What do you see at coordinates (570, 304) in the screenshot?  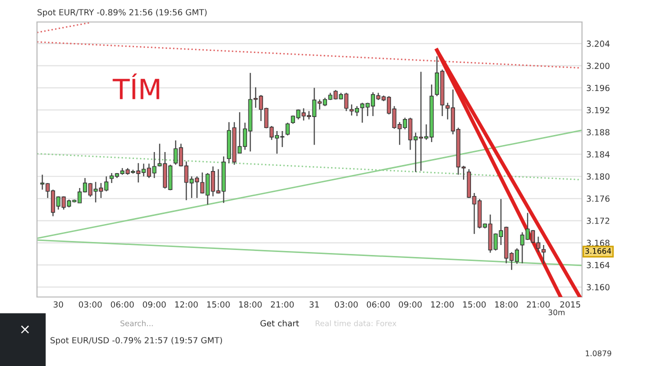 I see `x-tick-label: 2015` at bounding box center [570, 304].